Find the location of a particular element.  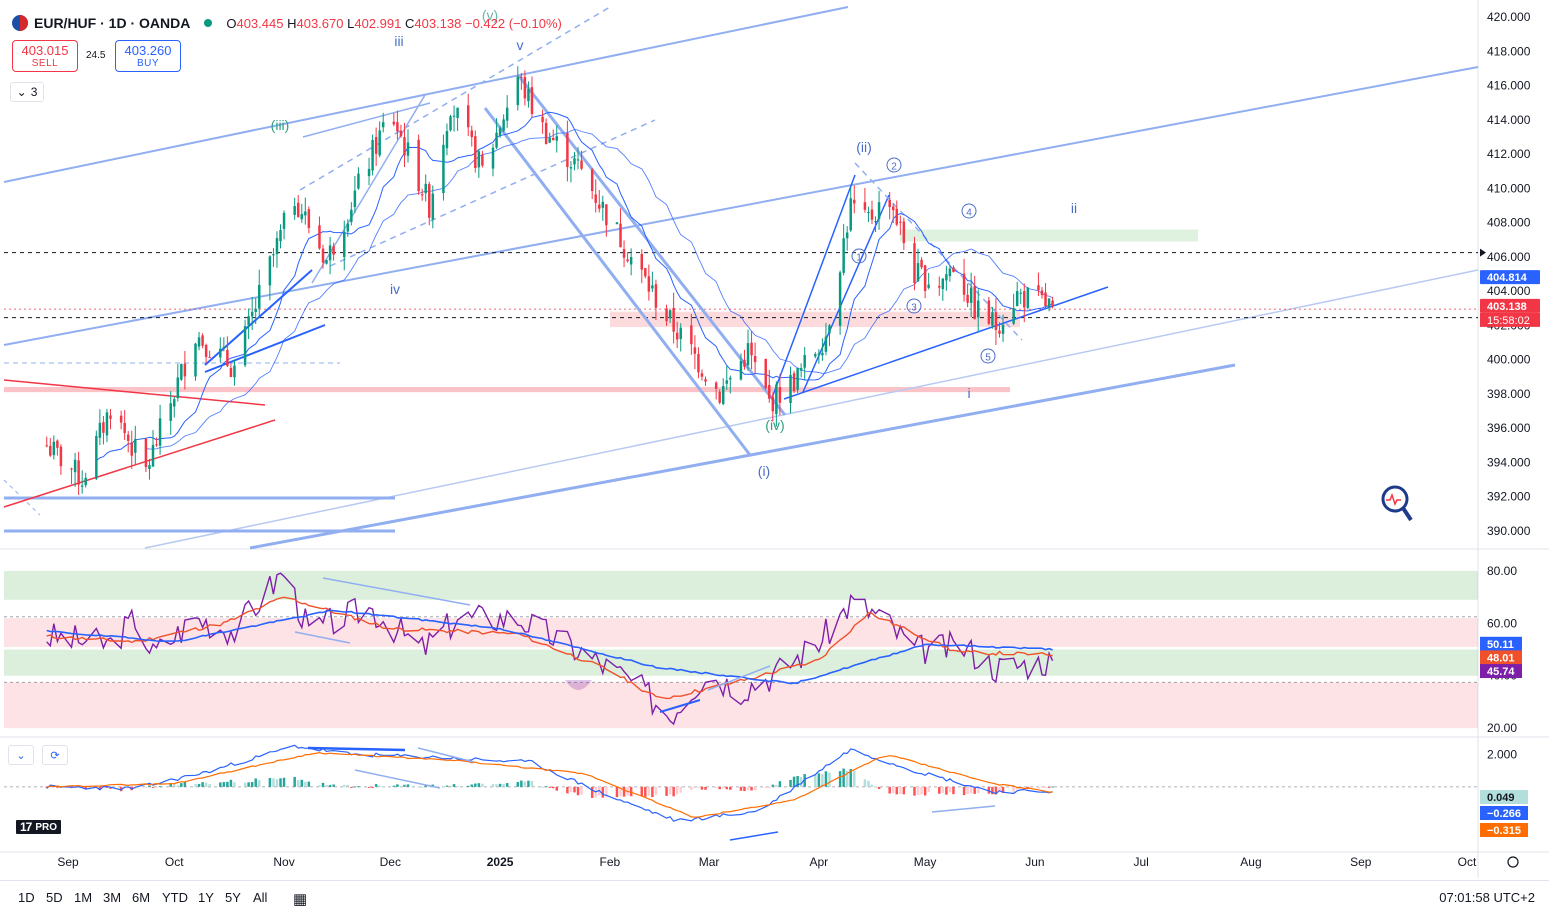

rsi-slow-line is located at coordinates (549, 647).